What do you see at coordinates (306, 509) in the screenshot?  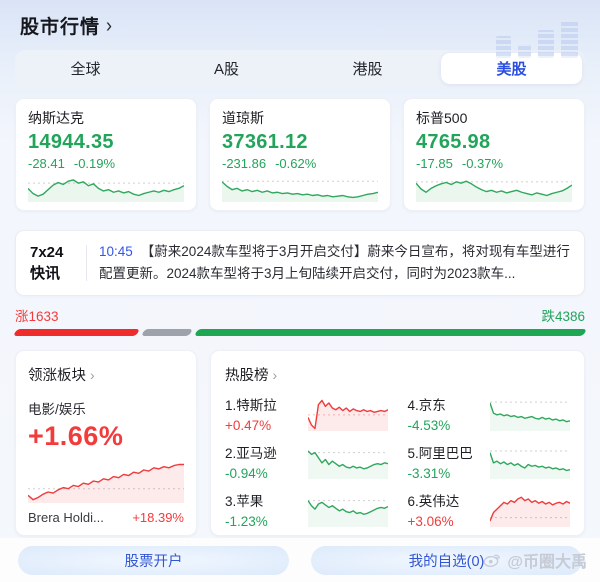 I see `hot-stock-apple: 3.苹果 -1.23%` at bounding box center [306, 509].